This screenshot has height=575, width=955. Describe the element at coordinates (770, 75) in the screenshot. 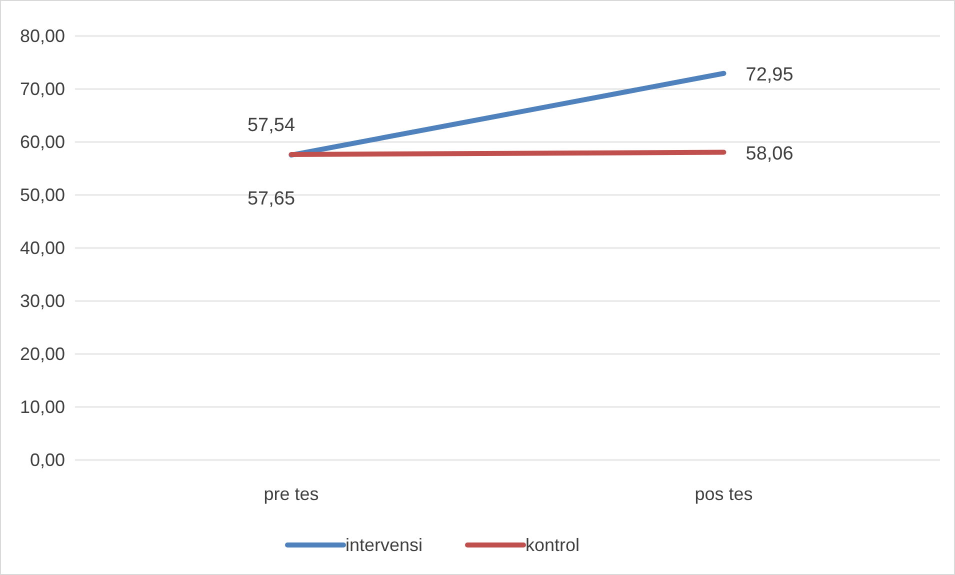

I see `data-label: 72,95` at that location.